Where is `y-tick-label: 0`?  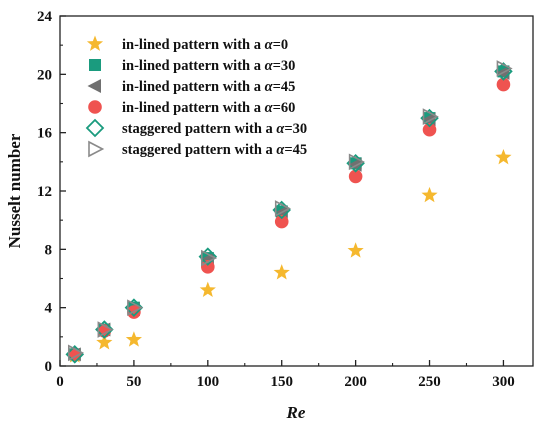 y-tick-label: 0 is located at coordinates (49, 367).